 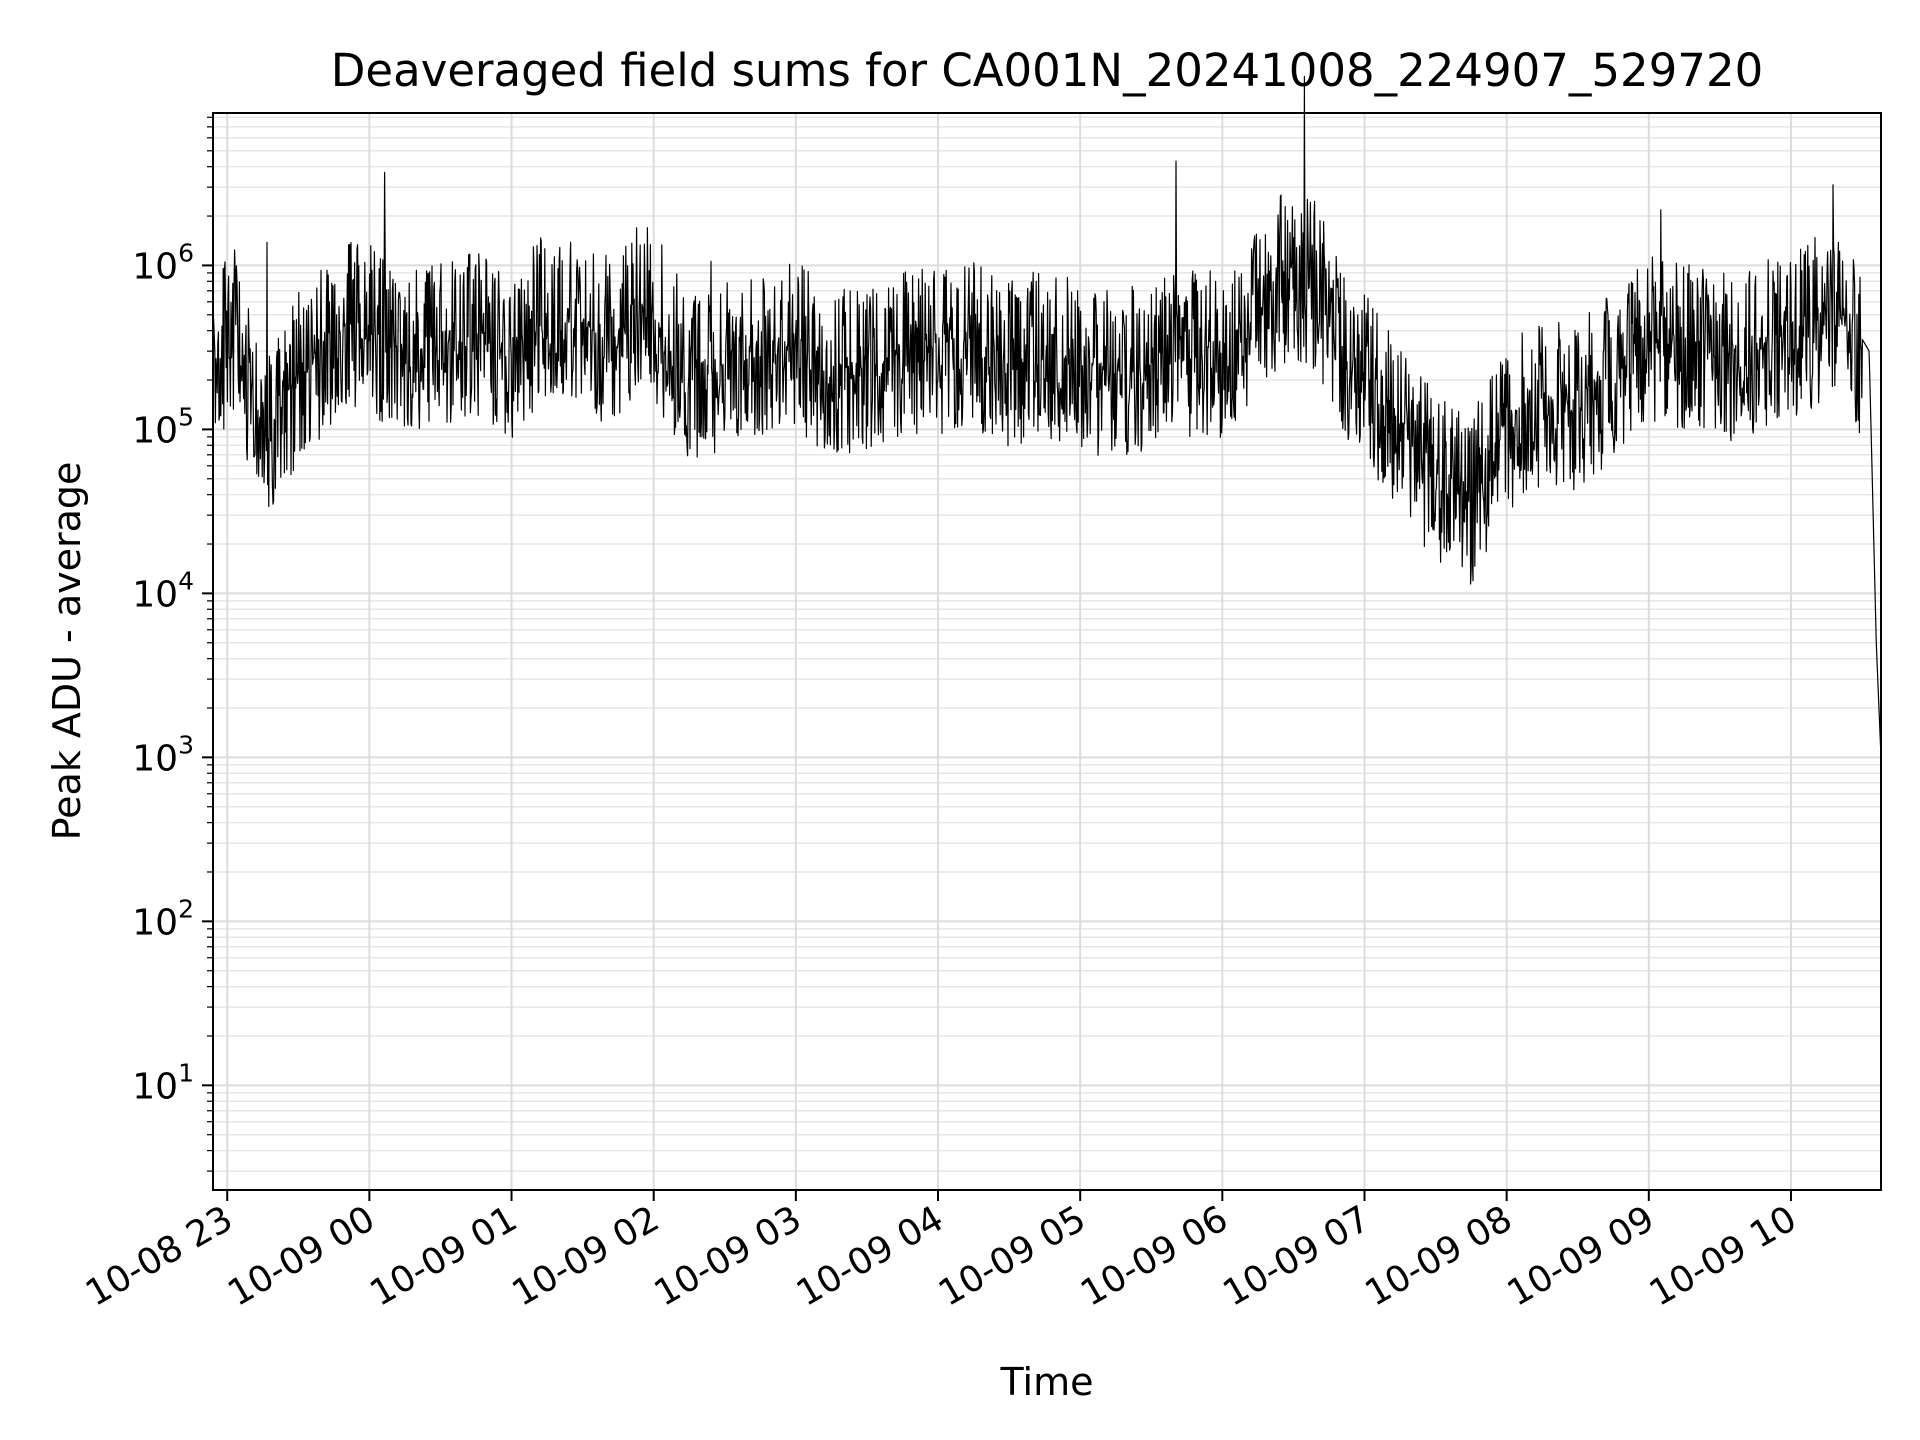 I want to click on y-tick-label: 10⁴, so click(x=163, y=590).